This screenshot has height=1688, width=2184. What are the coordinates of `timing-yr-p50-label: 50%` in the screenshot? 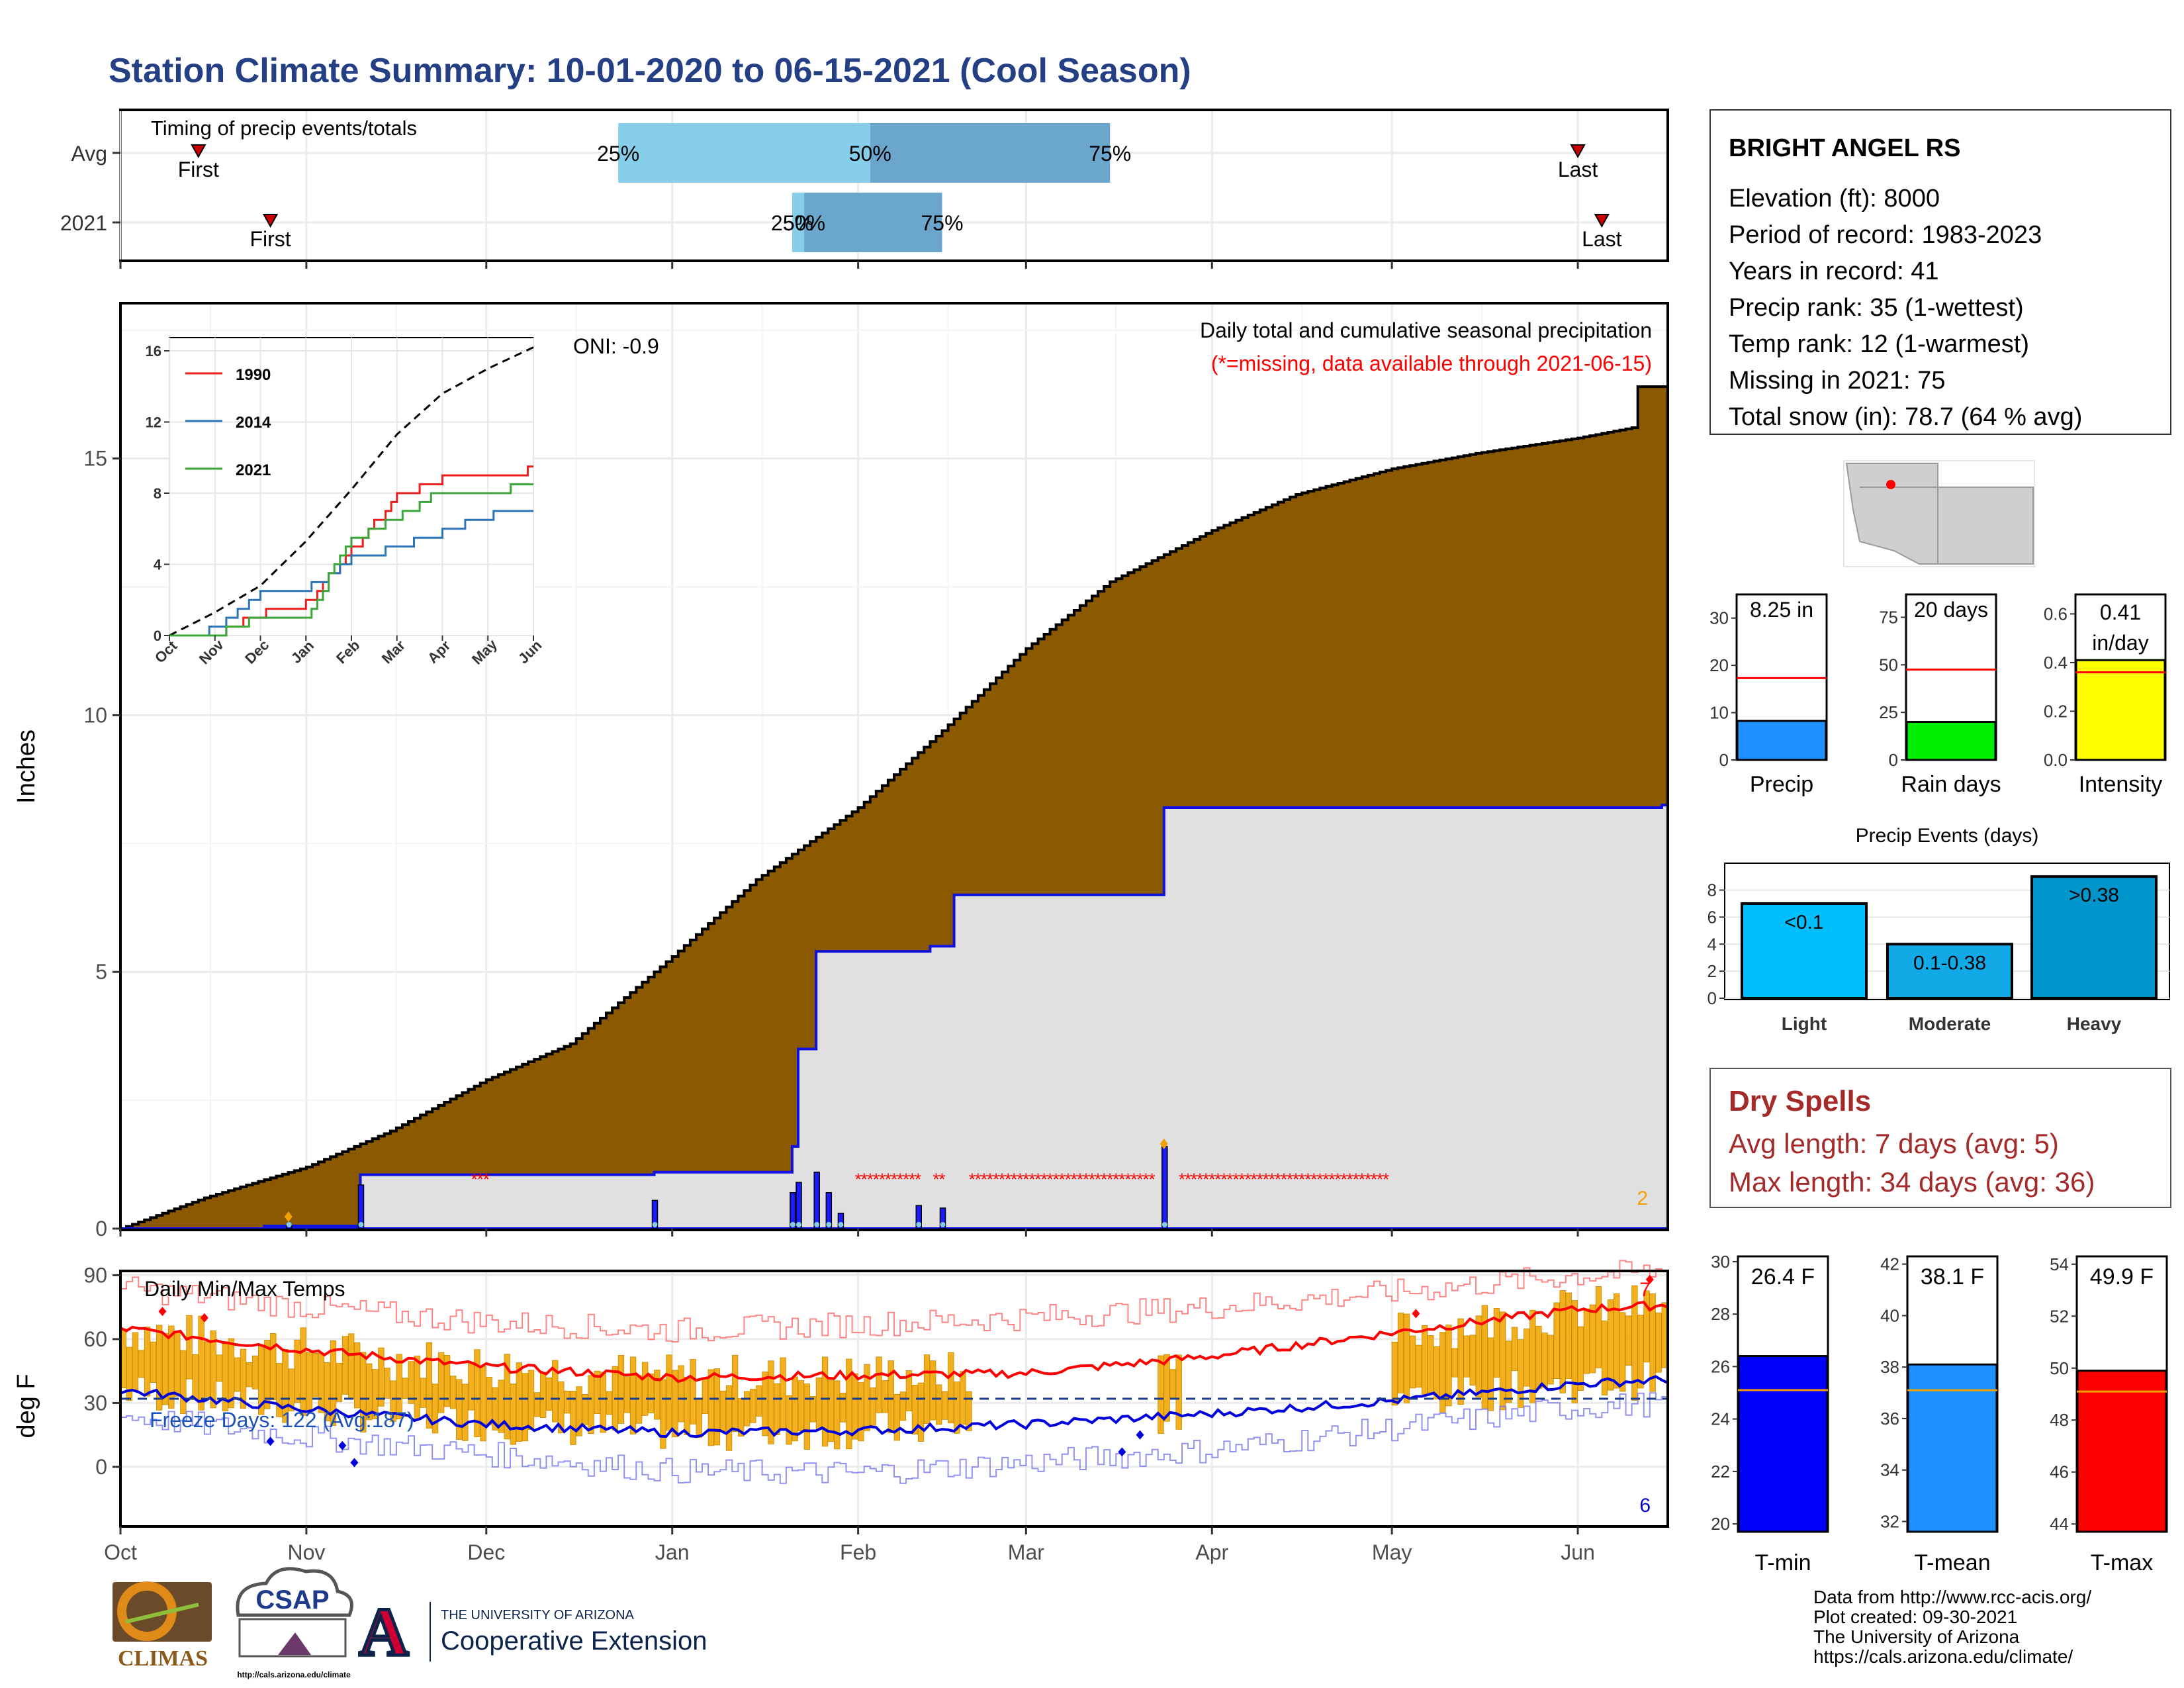 It's located at (804, 223).